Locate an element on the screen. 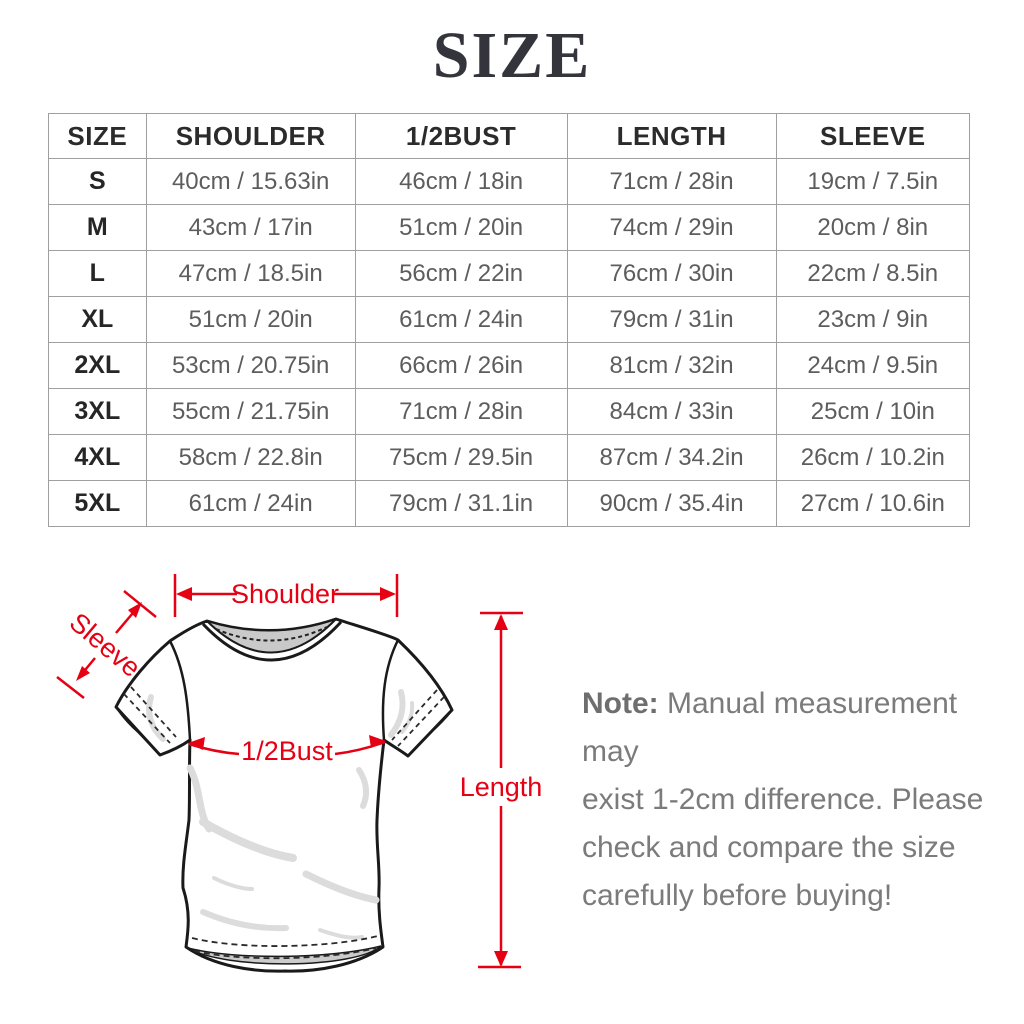 This screenshot has width=1024, height=1024. bust-label: 1/2Bust is located at coordinates (287, 751).